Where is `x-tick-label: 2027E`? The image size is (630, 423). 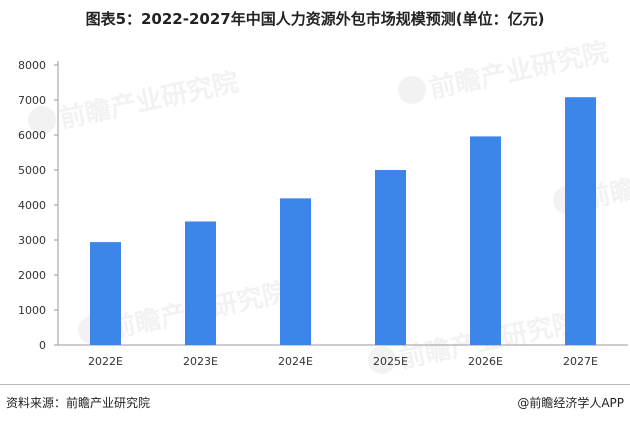 x-tick-label: 2027E is located at coordinates (580, 361).